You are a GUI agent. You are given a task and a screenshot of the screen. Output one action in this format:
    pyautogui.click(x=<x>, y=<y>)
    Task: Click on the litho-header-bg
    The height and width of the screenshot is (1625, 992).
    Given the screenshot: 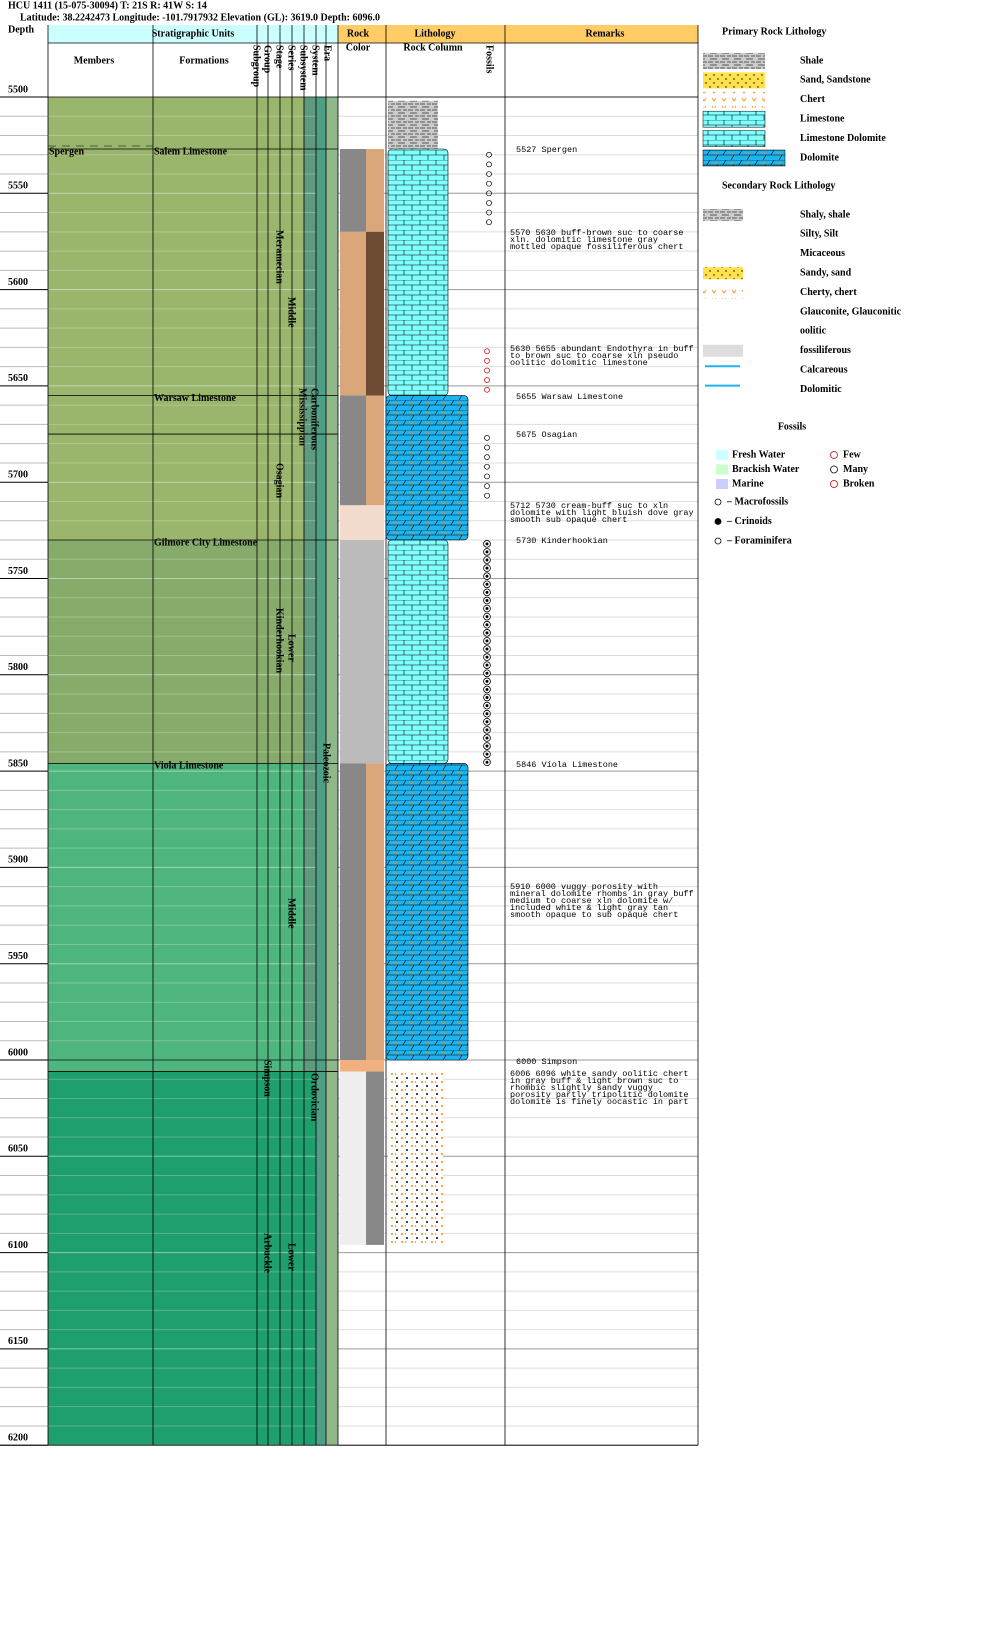 What is the action you would take?
    pyautogui.click(x=518, y=34)
    